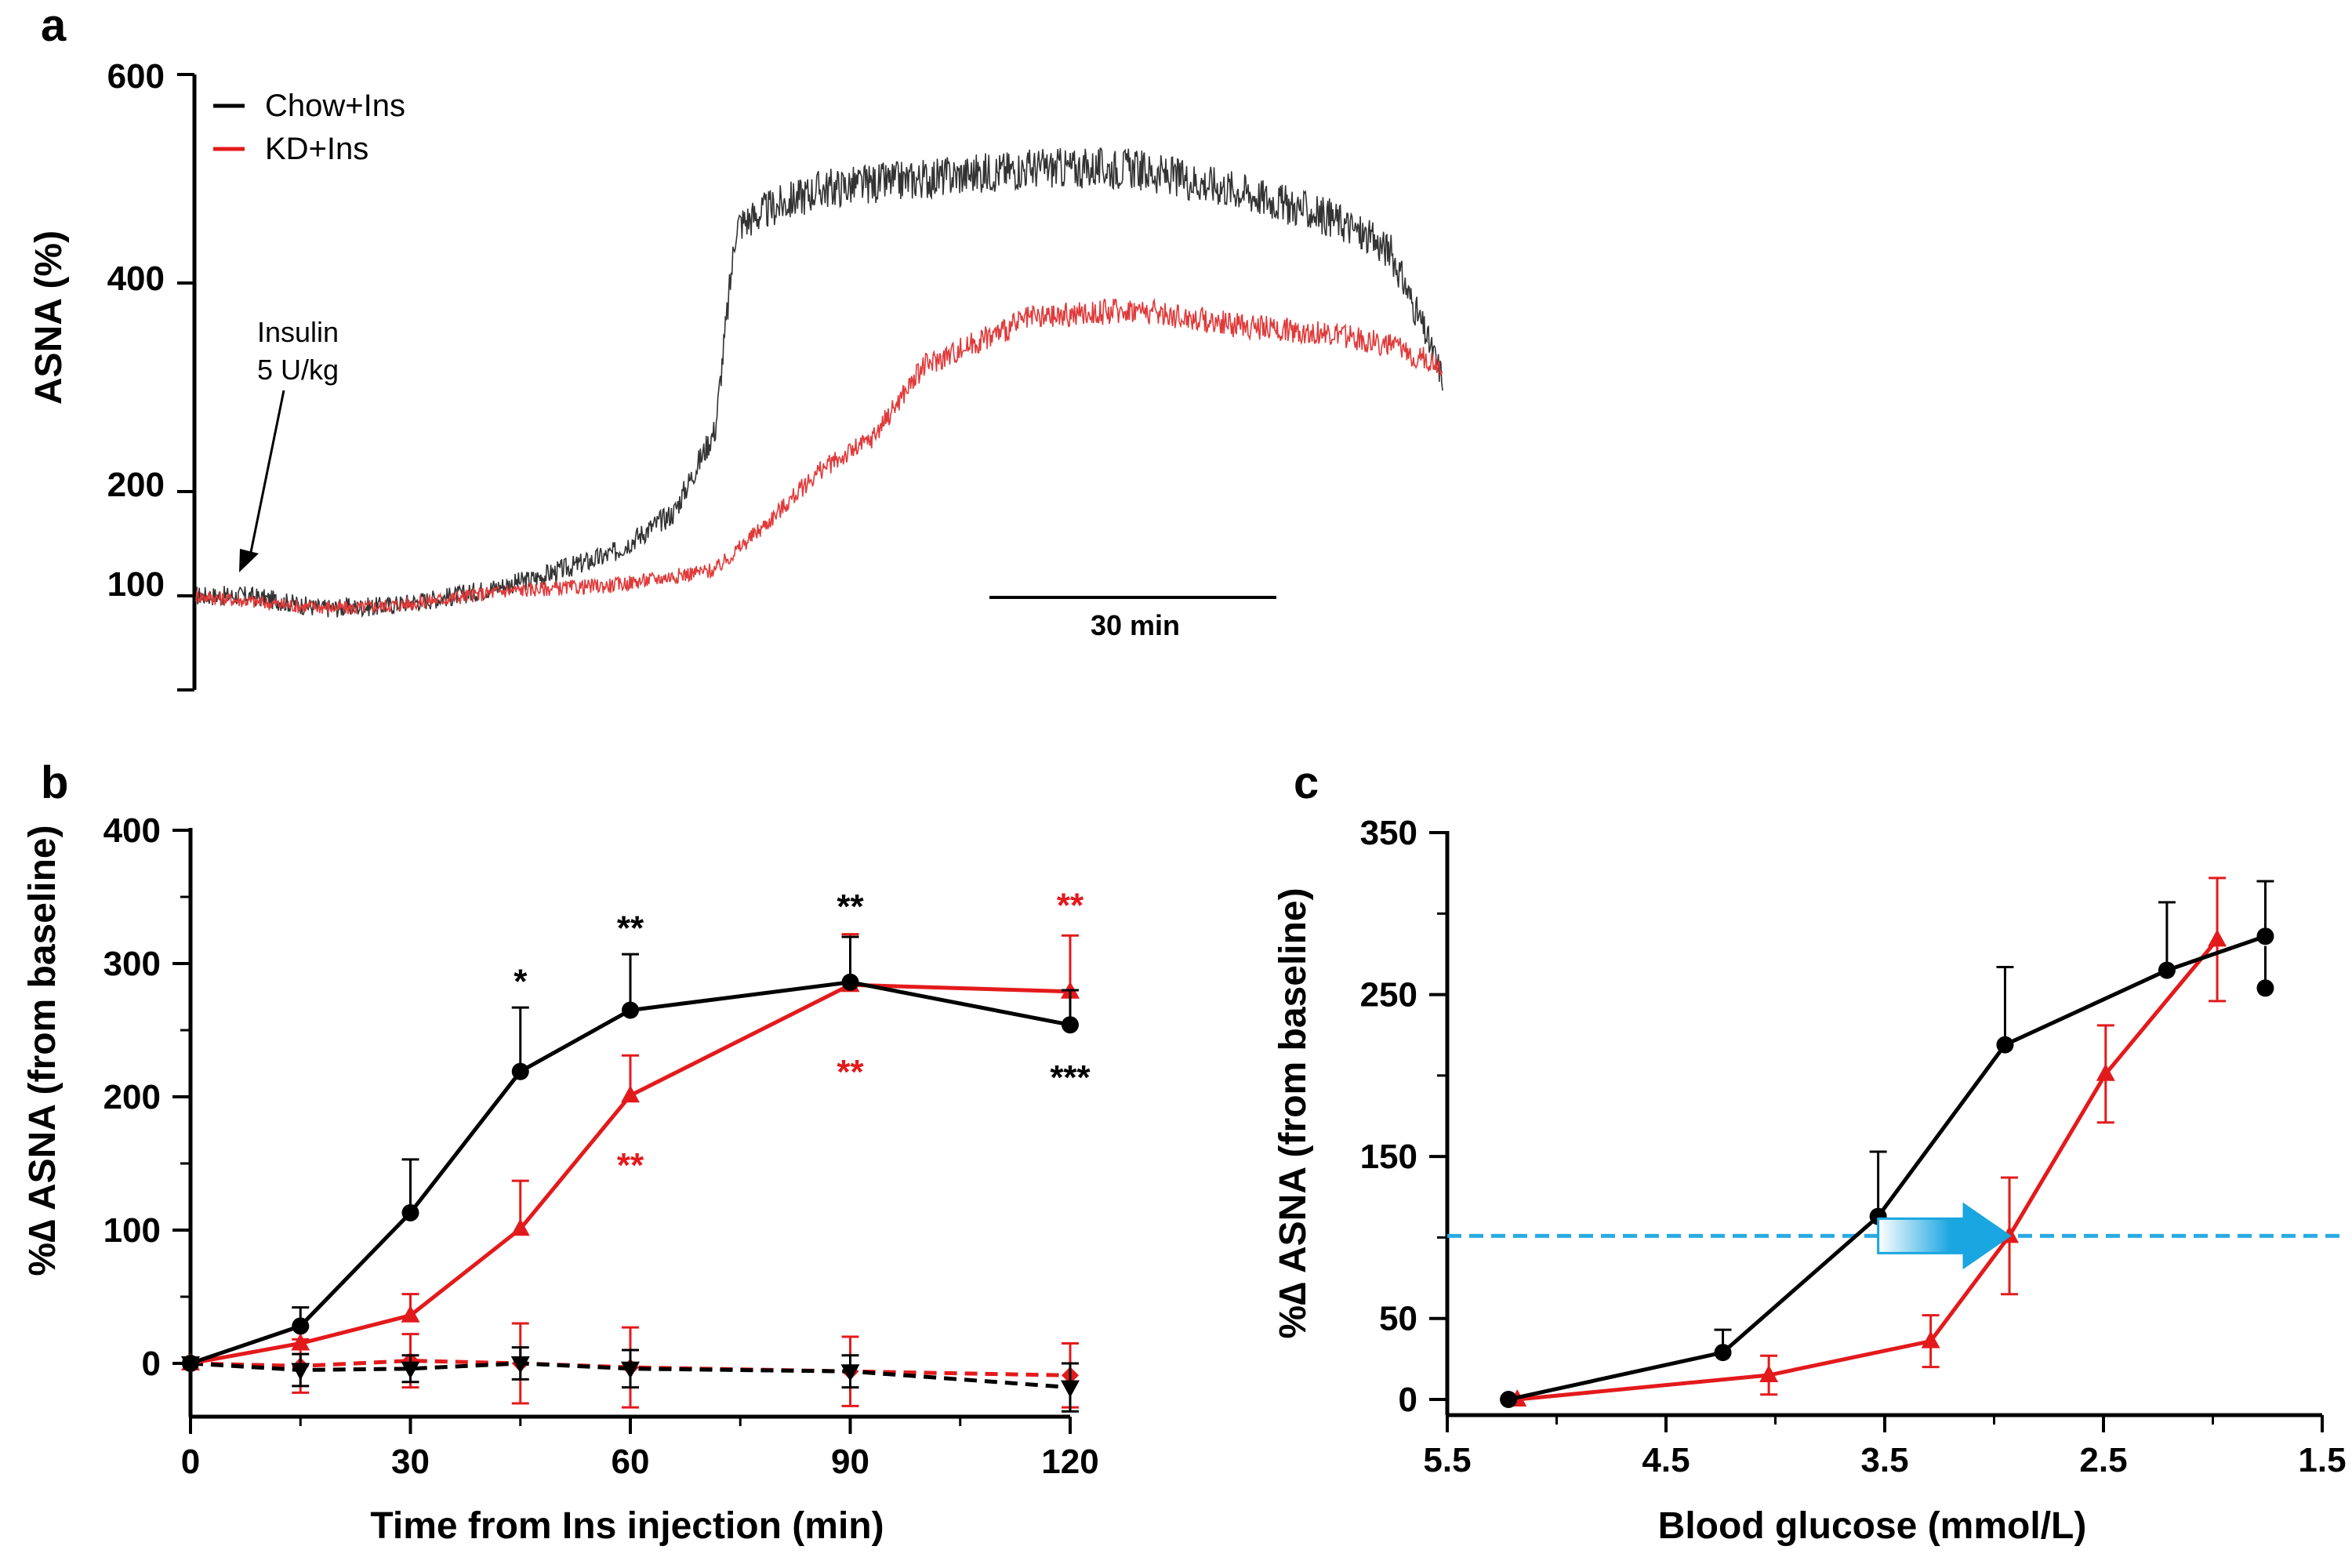 This screenshot has width=2352, height=1568. I want to click on insulin-arrow-head, so click(249, 560).